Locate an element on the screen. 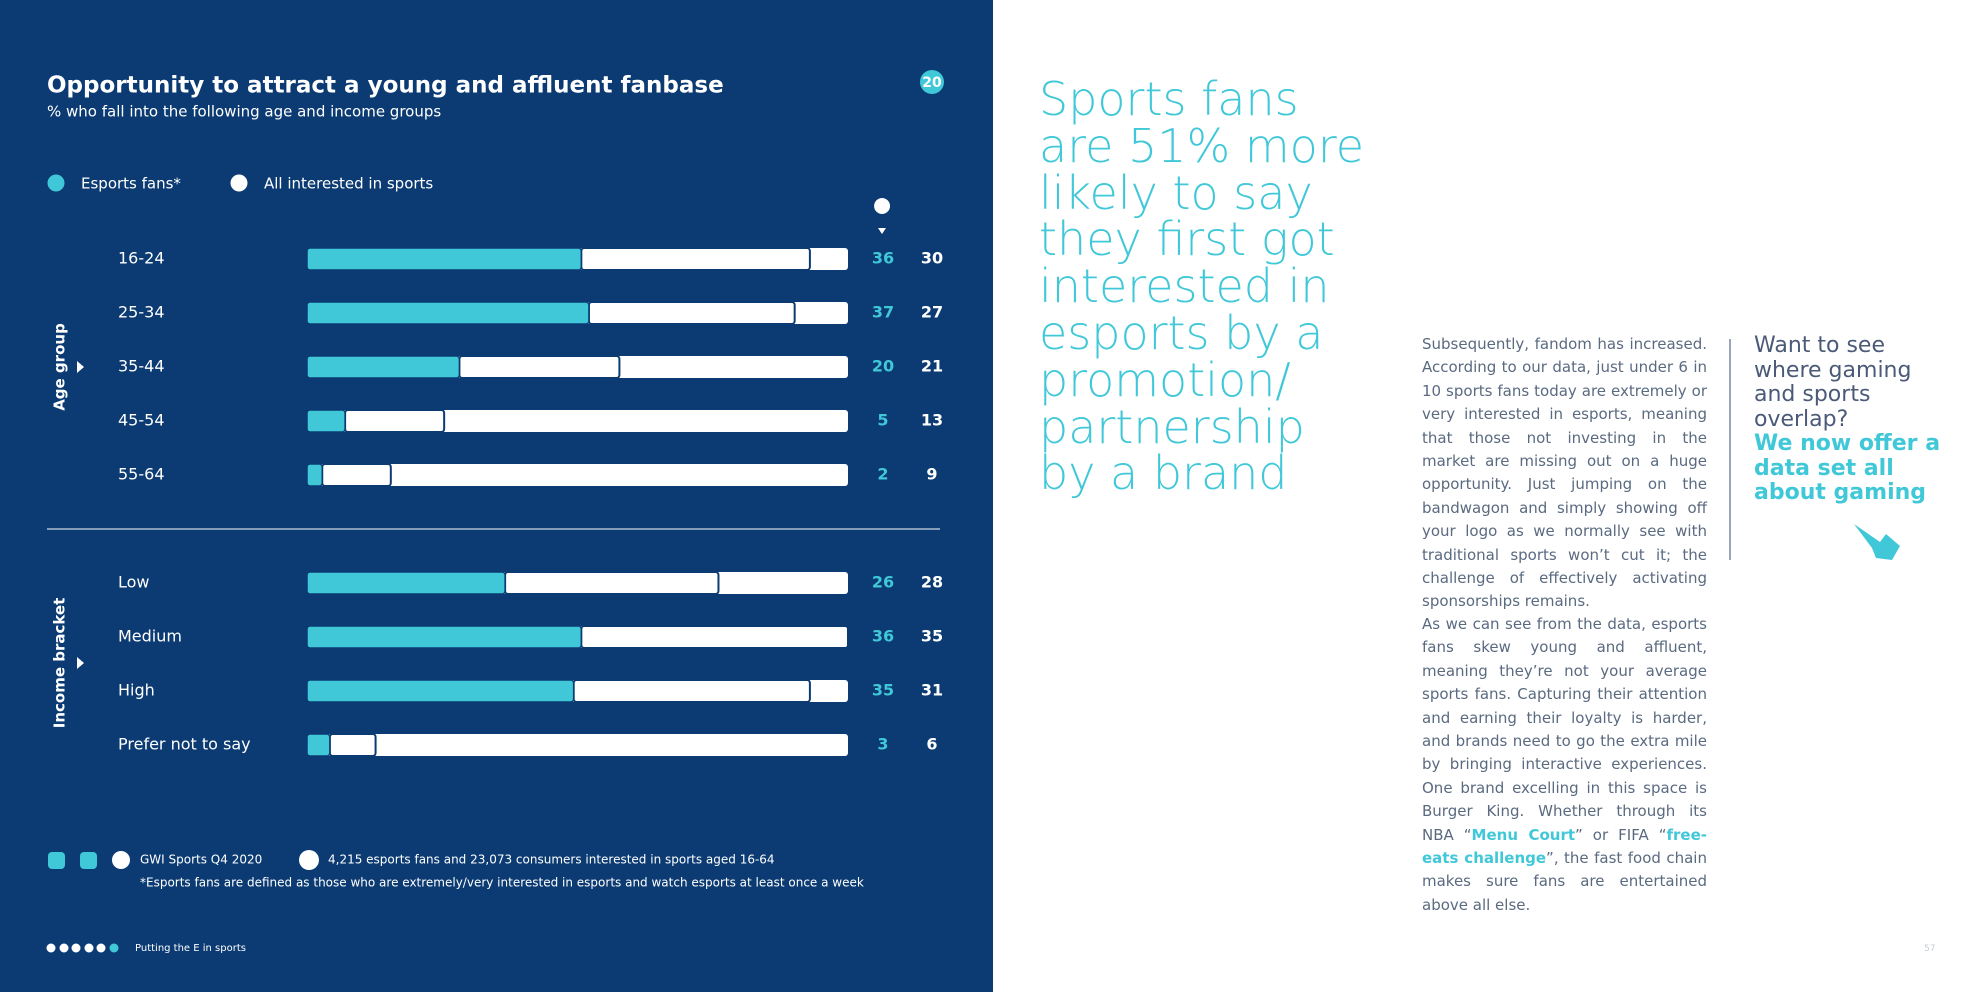 This screenshot has width=1984, height=992. quote-line: promotion/ is located at coordinates (1165, 379).